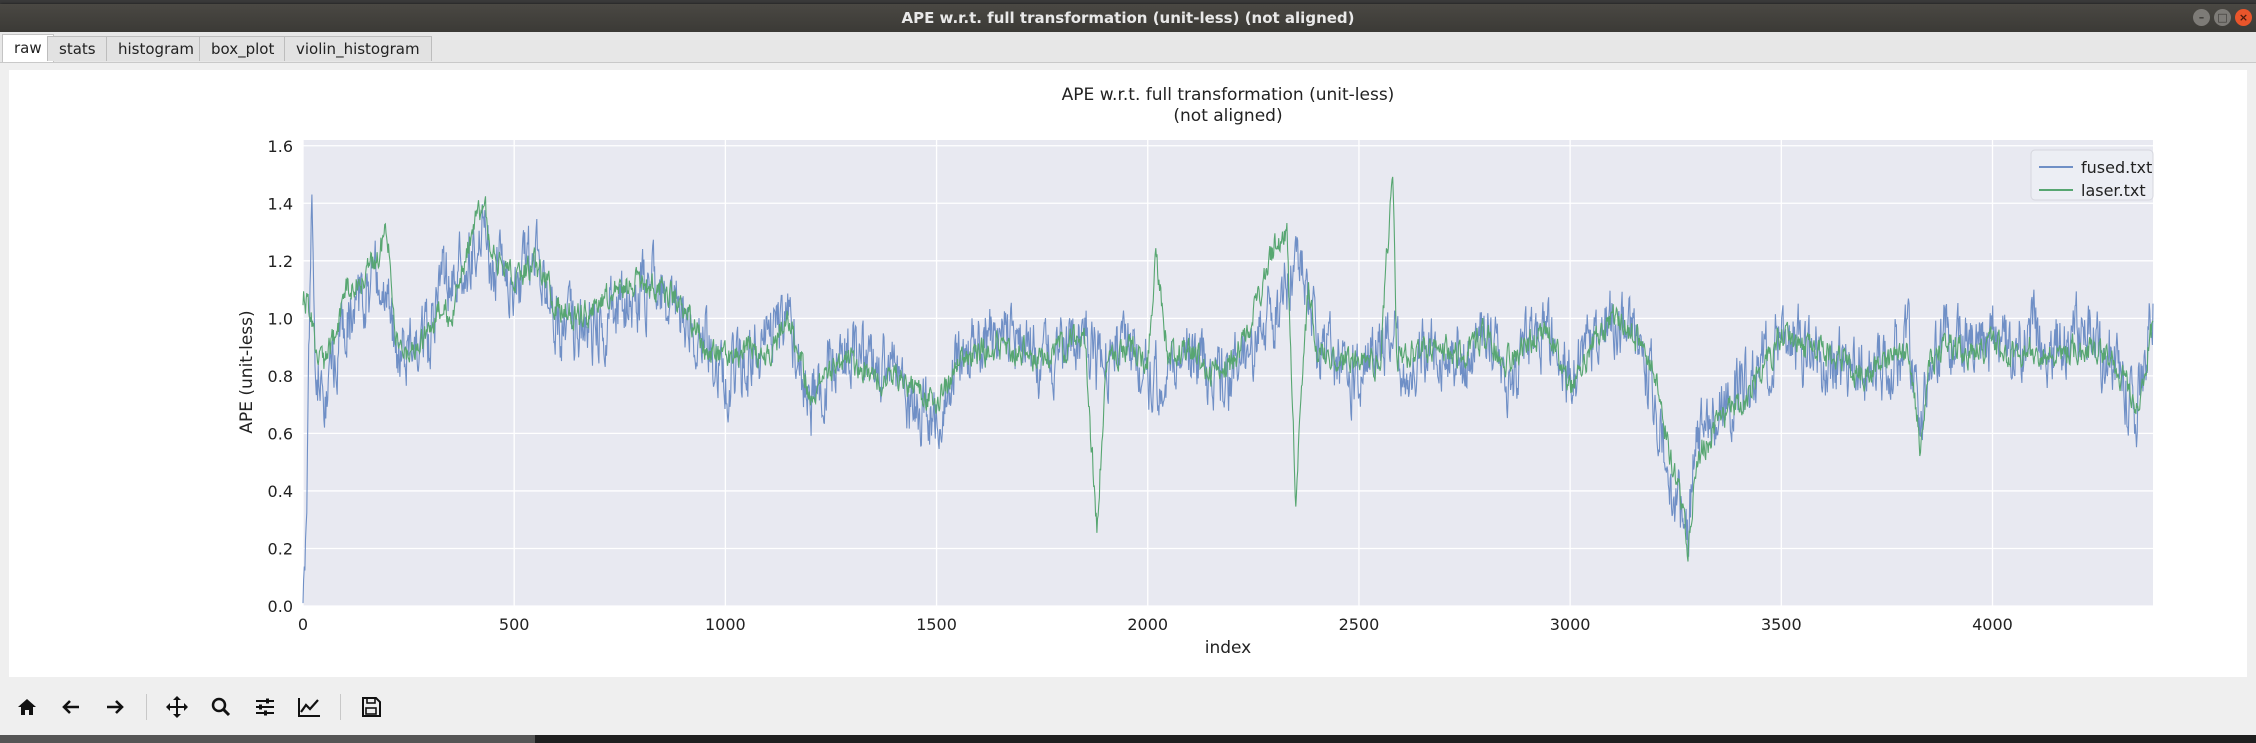  I want to click on y-tick-label: 0.2, so click(280, 548).